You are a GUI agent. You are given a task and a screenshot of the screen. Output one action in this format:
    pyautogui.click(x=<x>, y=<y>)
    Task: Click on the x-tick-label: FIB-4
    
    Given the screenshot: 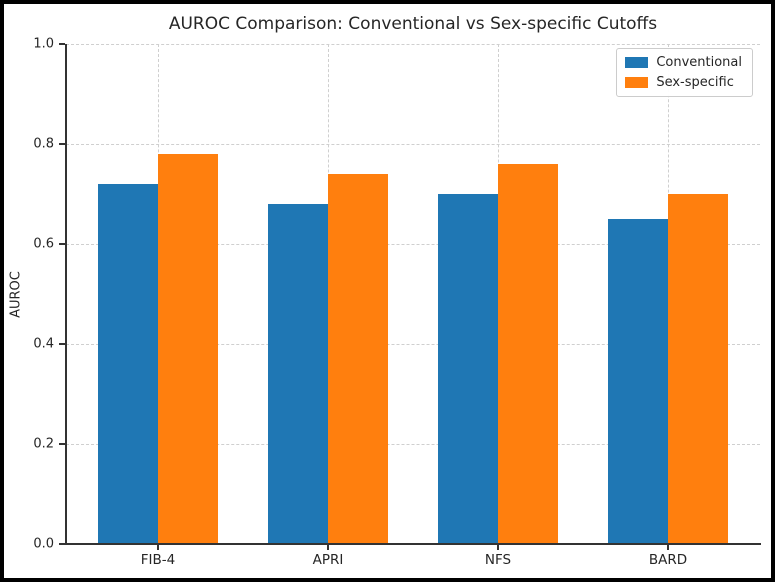 What is the action you would take?
    pyautogui.click(x=158, y=560)
    